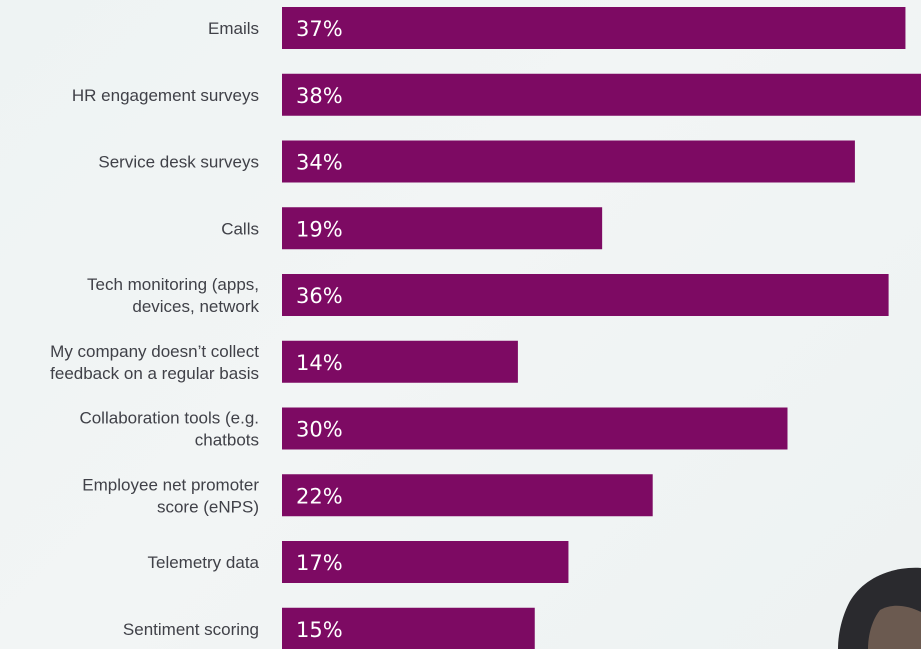  I want to click on category-label-line: Collaboration tools (e.g., so click(169, 418).